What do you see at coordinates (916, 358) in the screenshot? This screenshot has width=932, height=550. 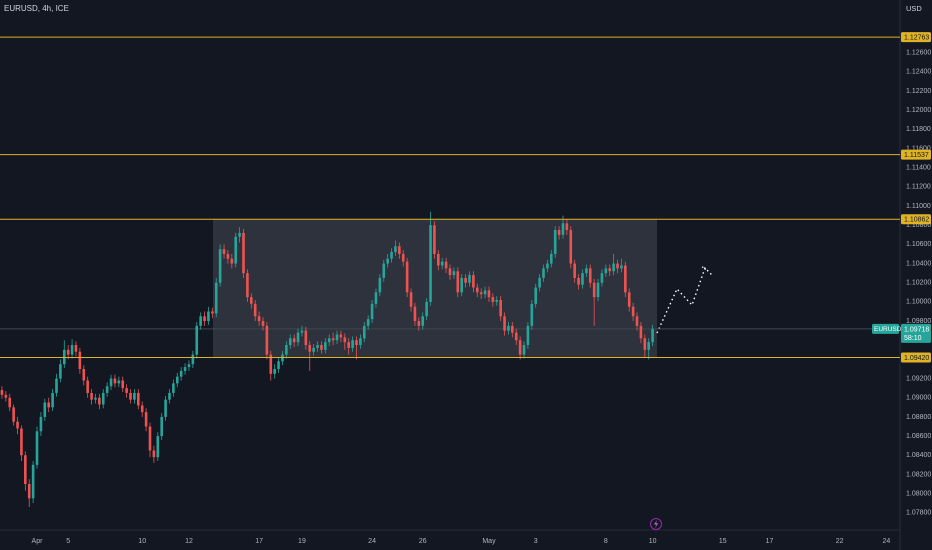 I see `level-tag-label: 1.09420` at bounding box center [916, 358].